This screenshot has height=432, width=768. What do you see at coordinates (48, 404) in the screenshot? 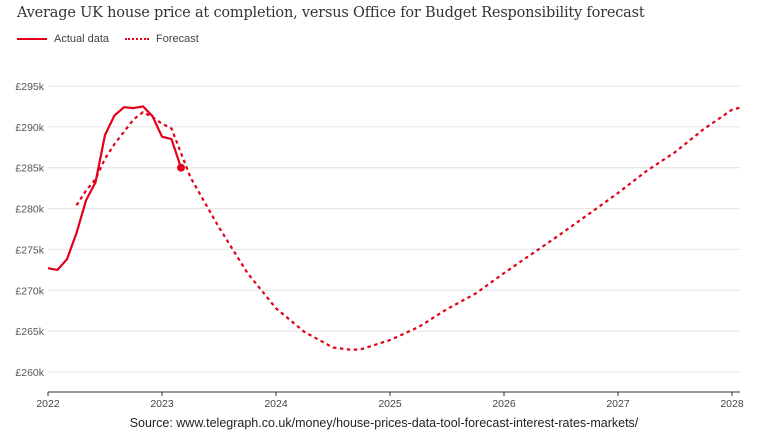
I see `x-tick-label: 2022` at bounding box center [48, 404].